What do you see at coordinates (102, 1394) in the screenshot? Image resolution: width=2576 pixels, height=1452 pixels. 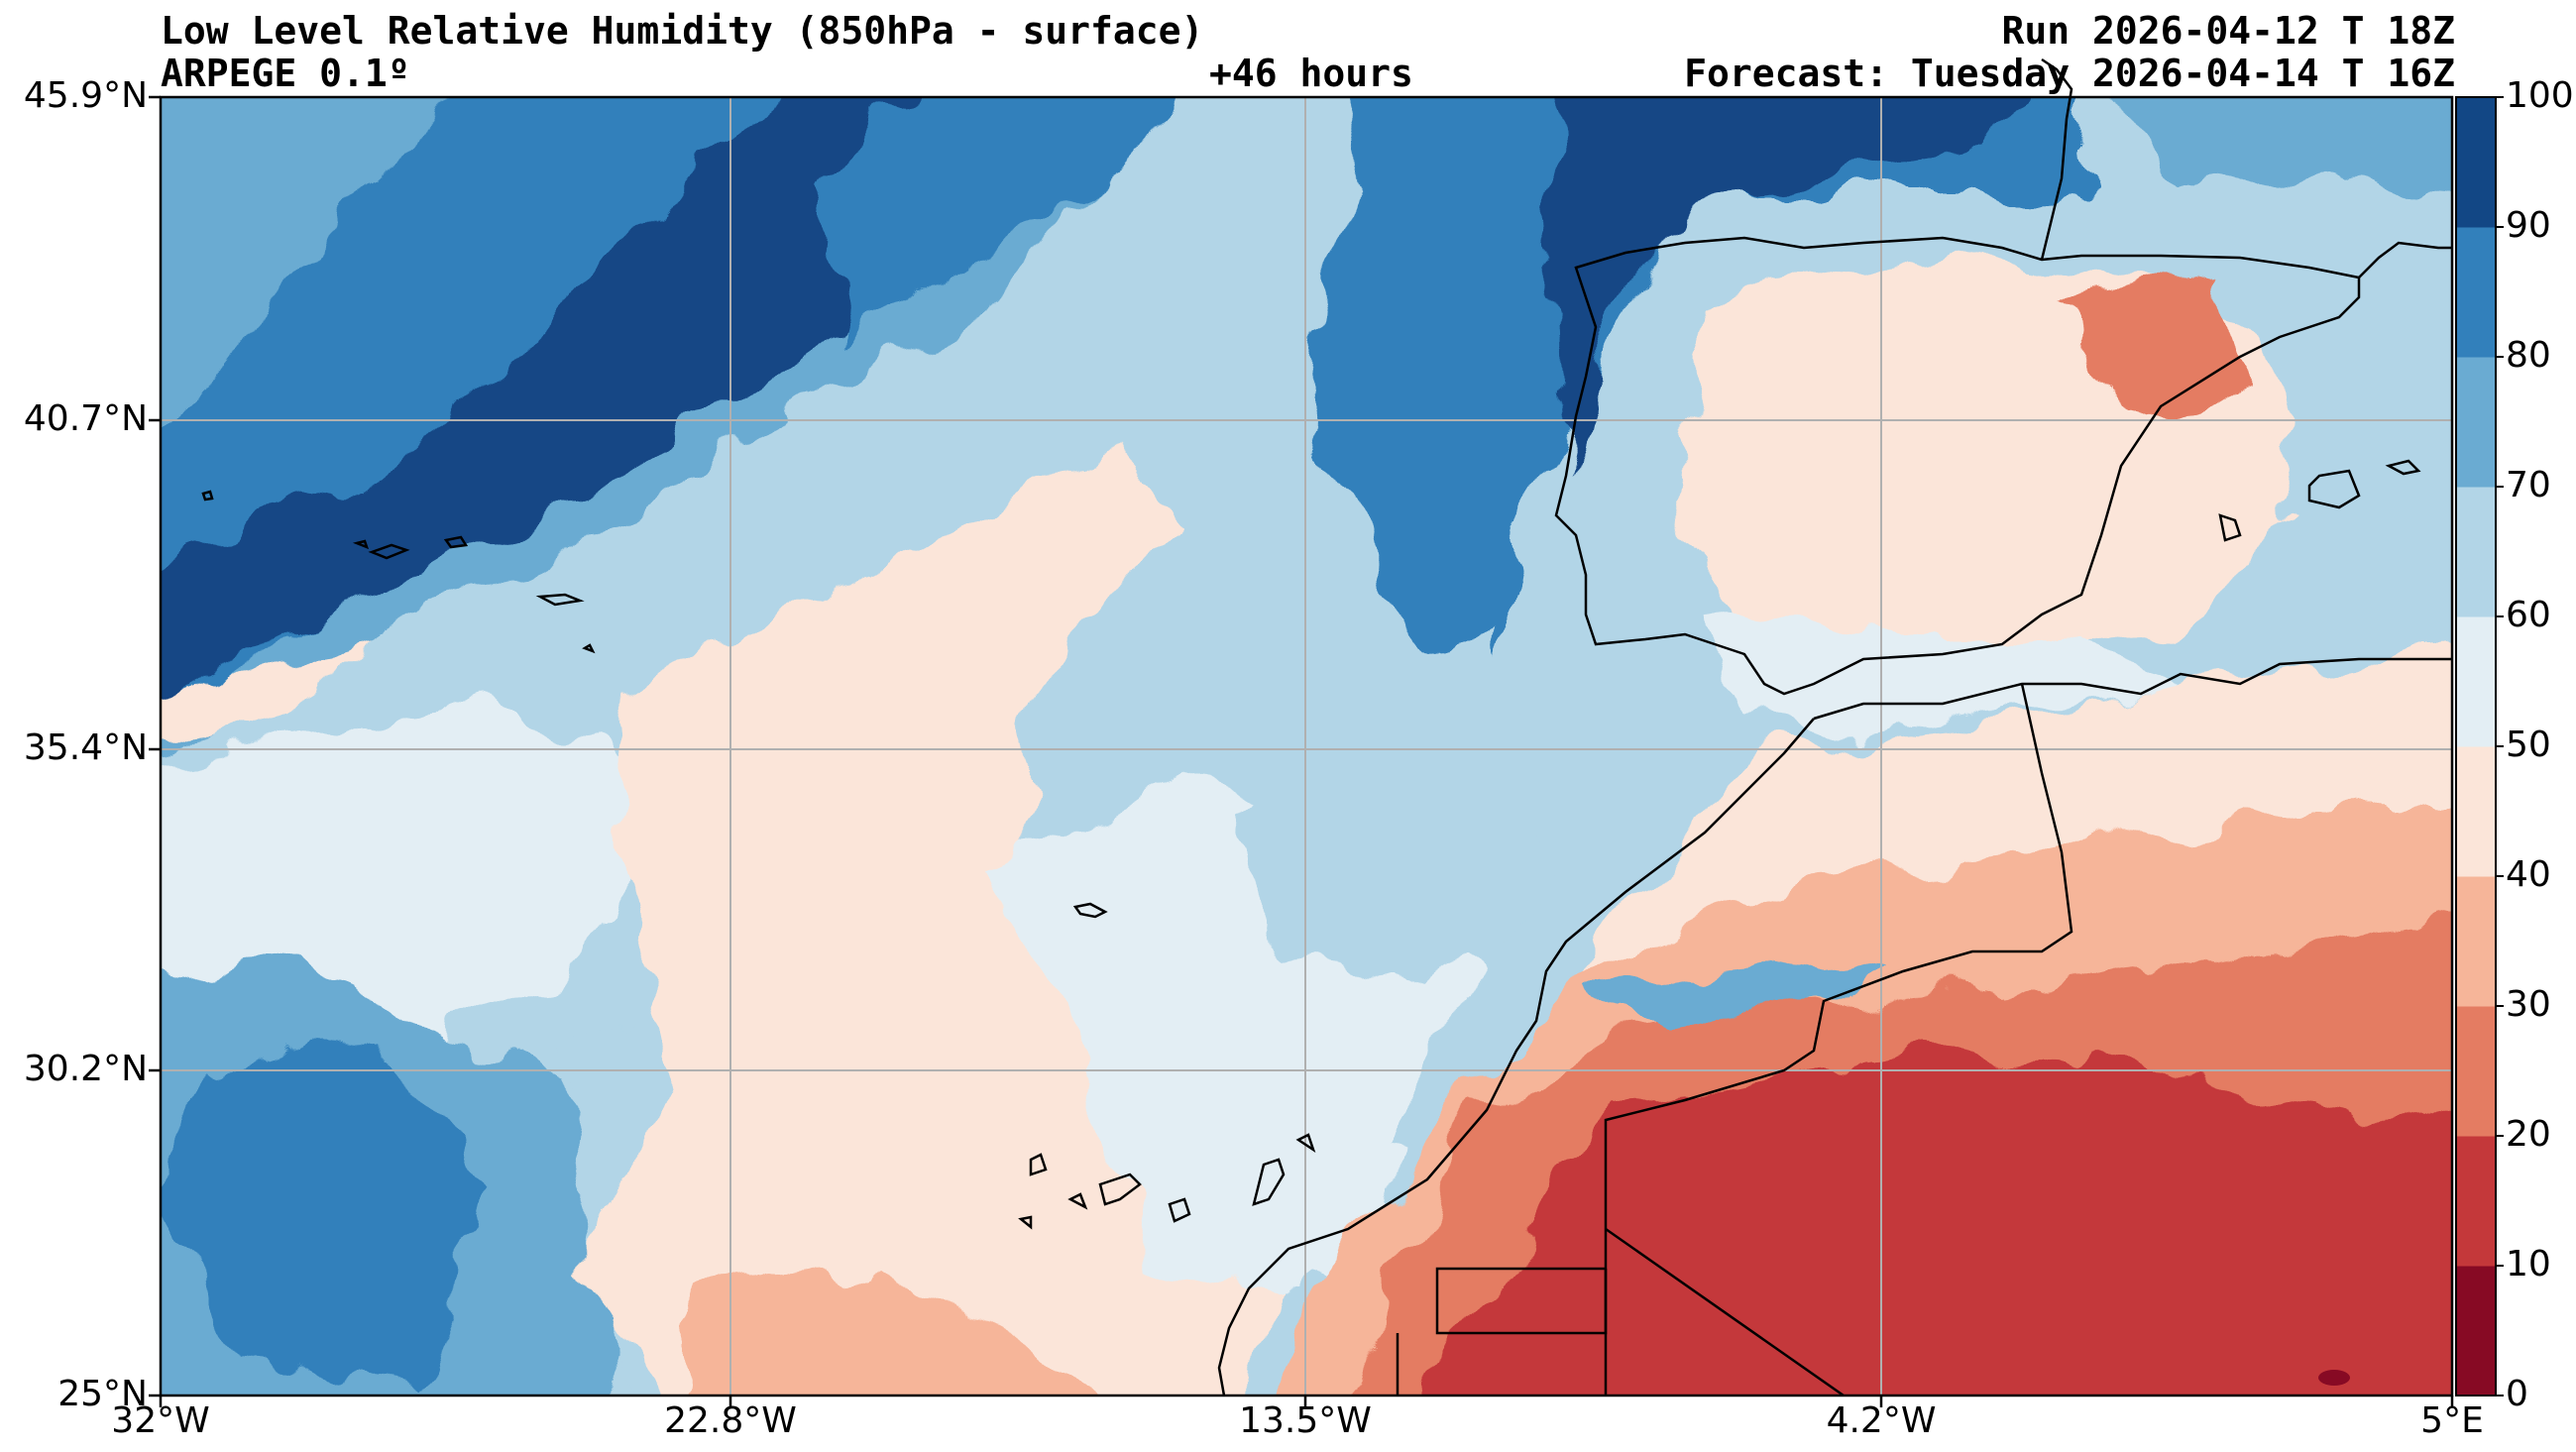 I see `lat-label: 25°N` at bounding box center [102, 1394].